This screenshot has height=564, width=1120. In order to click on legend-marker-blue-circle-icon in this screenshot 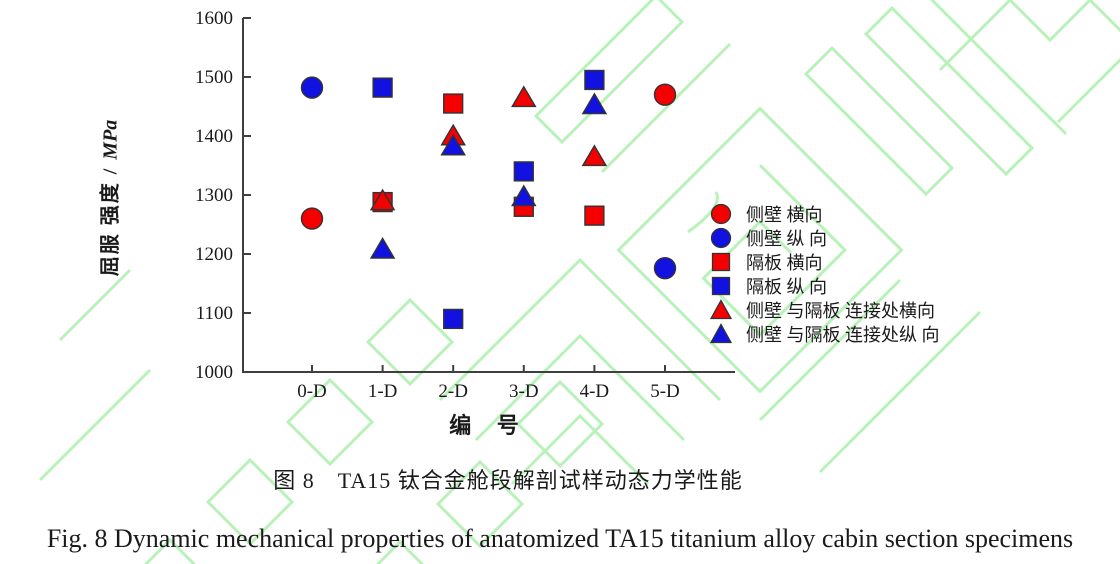, I will do `click(721, 238)`.